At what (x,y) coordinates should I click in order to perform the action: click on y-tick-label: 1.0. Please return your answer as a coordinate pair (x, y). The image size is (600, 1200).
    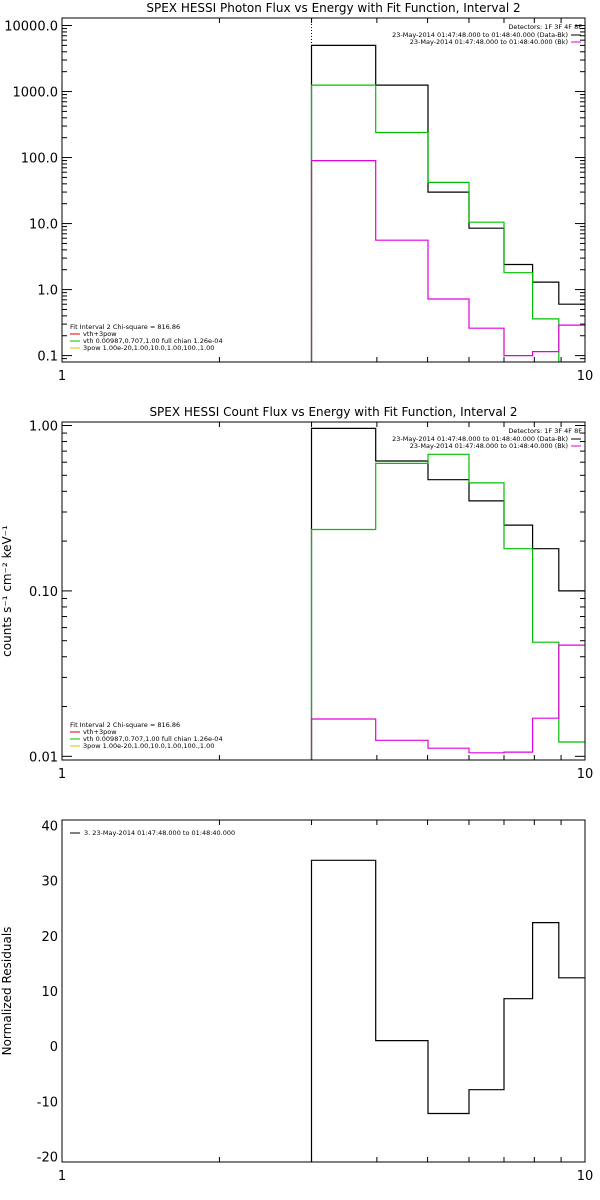
    Looking at the image, I should click on (47, 291).